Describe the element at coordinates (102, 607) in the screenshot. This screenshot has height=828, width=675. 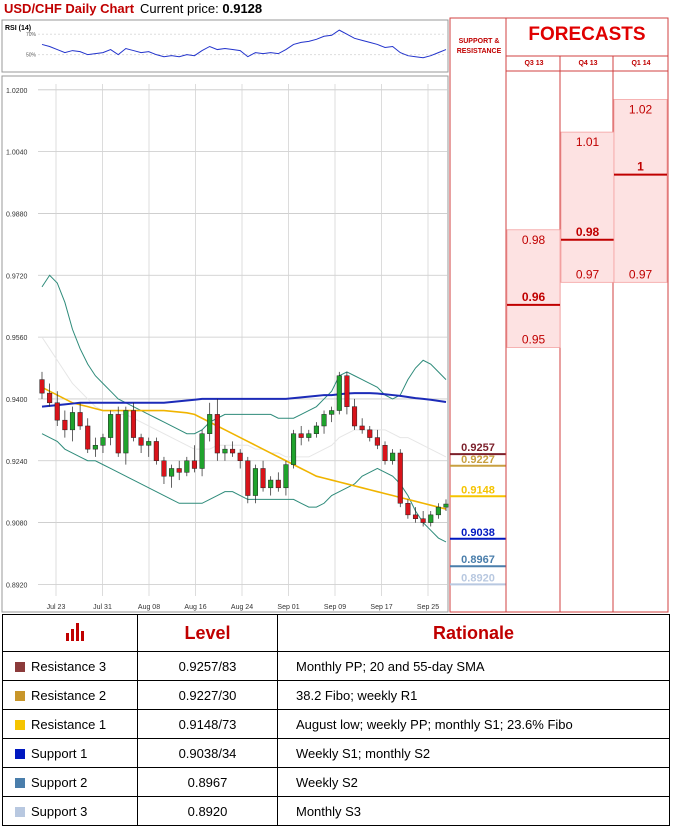
I see `x-tick-label: Jul 31` at that location.